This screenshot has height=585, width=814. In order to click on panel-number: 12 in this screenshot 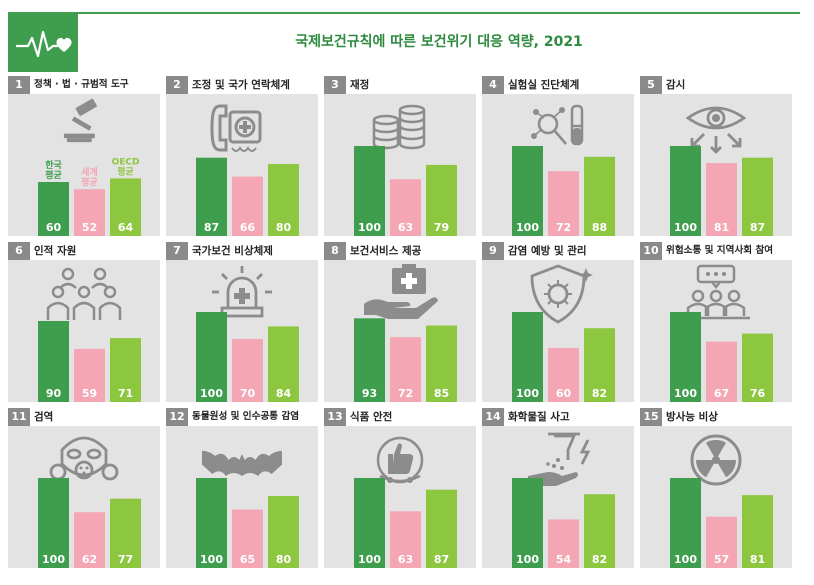, I will do `click(177, 417)`.